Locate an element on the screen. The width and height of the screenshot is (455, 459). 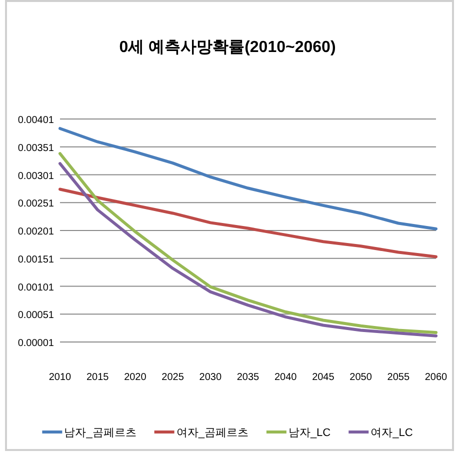
line-series is located at coordinates (248, 223).